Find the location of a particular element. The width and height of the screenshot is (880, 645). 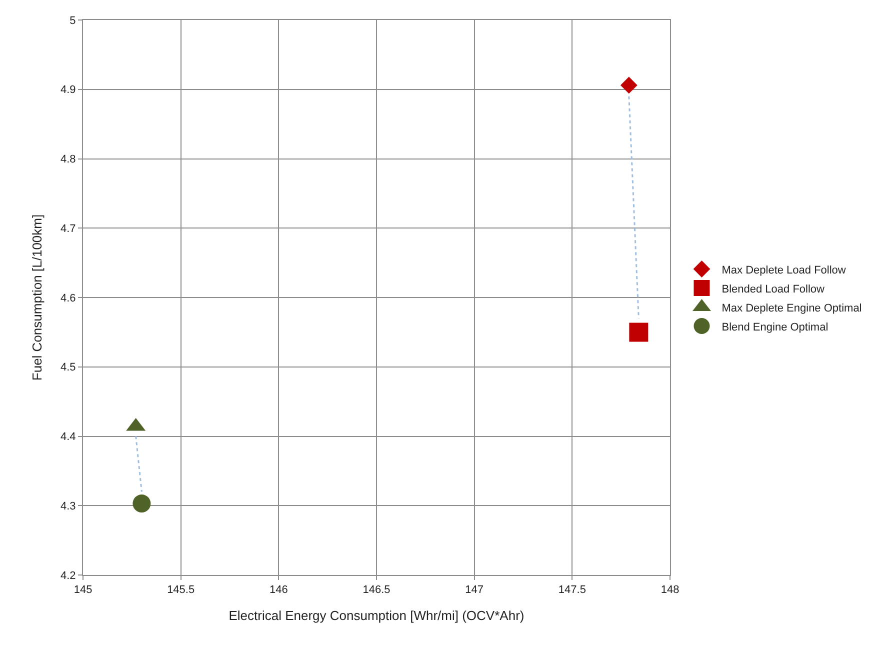

y-tick-label: 4.9 is located at coordinates (68, 90).